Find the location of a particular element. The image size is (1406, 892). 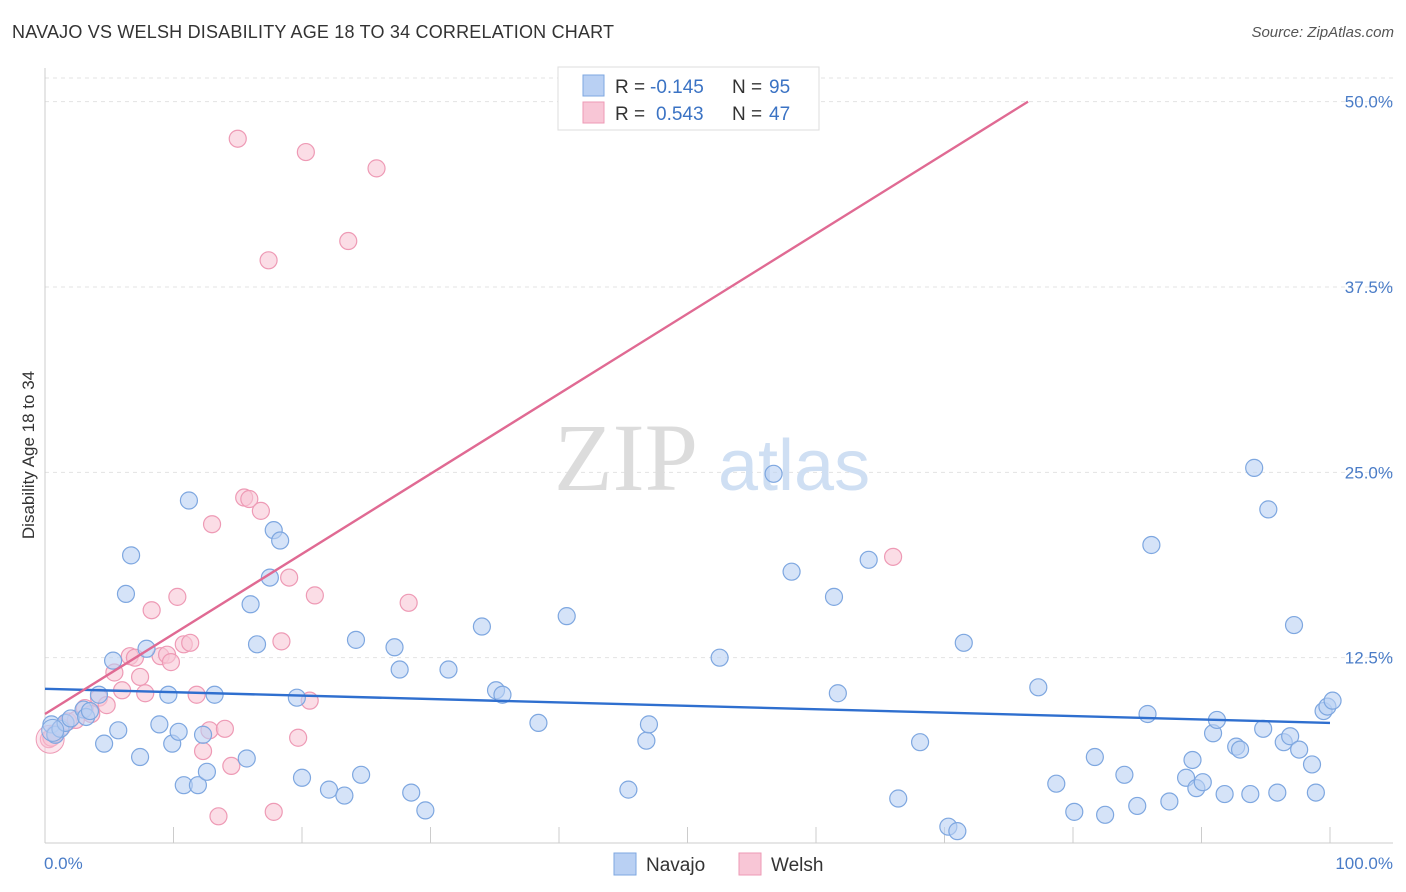

stats-legend: R = -0.145 N = 95 R = 0.543 N = 47 is located at coordinates (688, 98).